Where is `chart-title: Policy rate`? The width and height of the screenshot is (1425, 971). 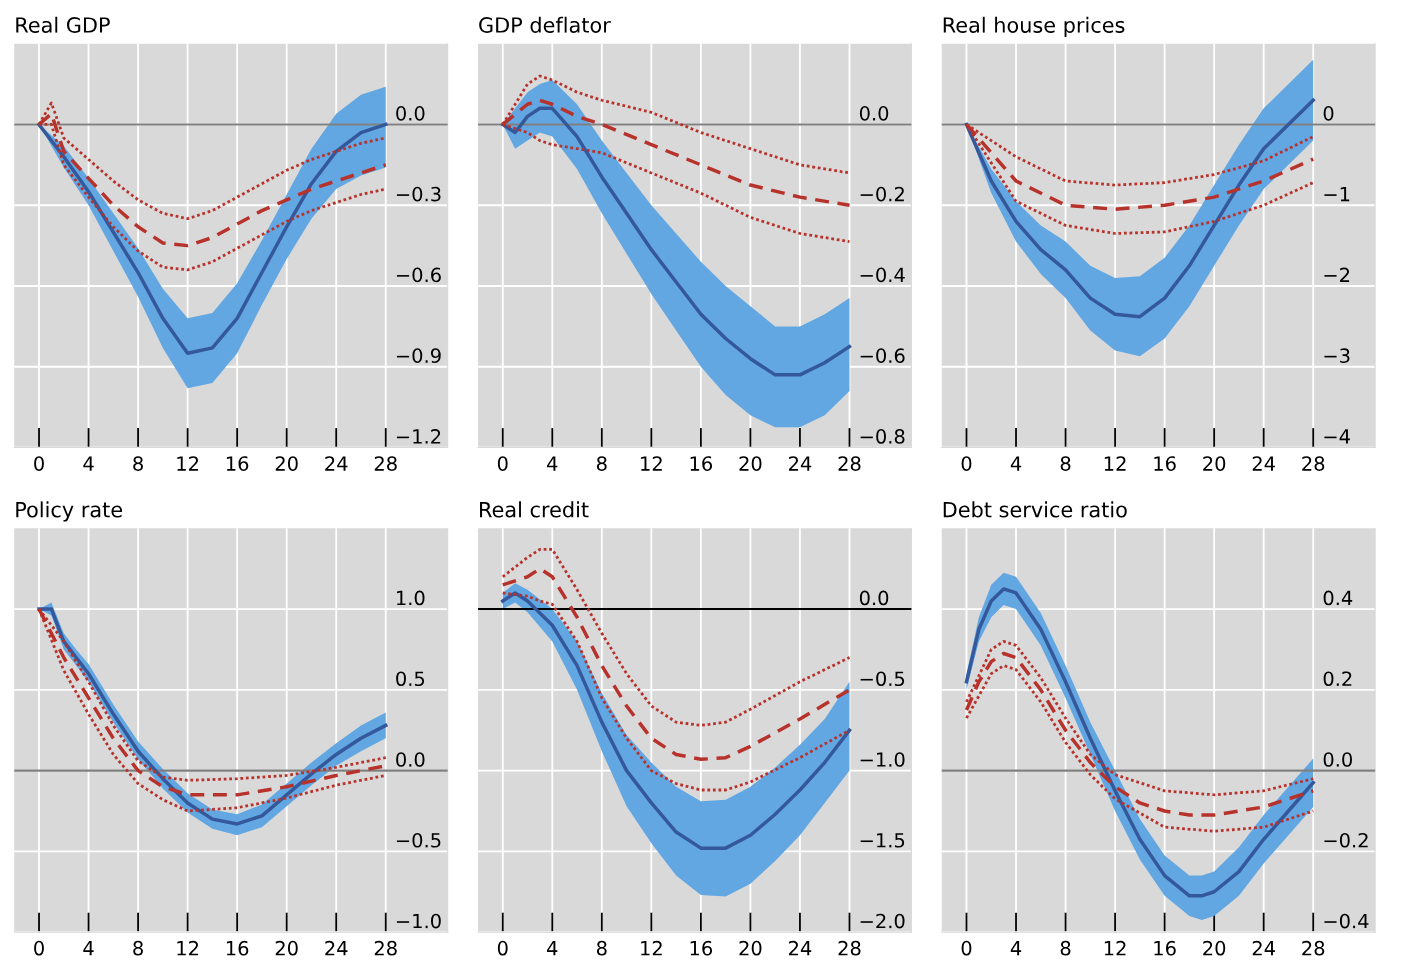
chart-title: Policy rate is located at coordinates (69, 511).